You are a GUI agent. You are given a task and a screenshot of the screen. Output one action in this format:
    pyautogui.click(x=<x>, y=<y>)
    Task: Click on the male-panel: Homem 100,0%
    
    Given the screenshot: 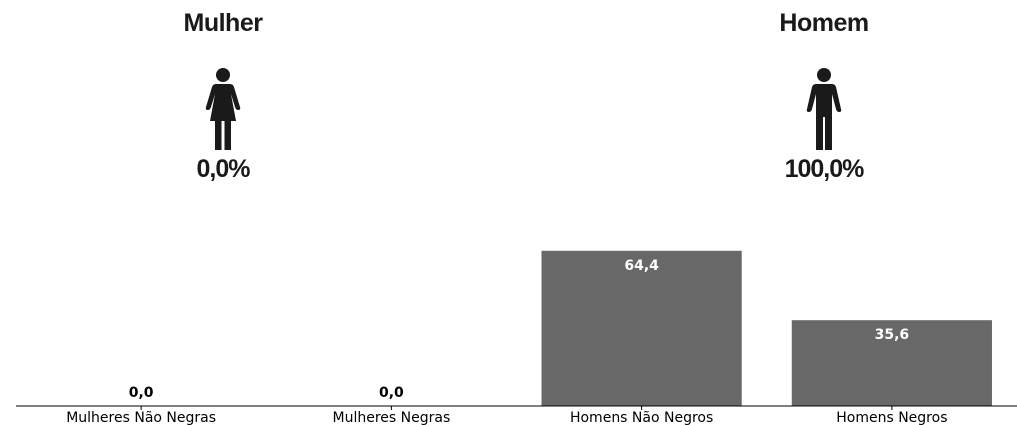 What is the action you would take?
    pyautogui.click(x=824, y=96)
    